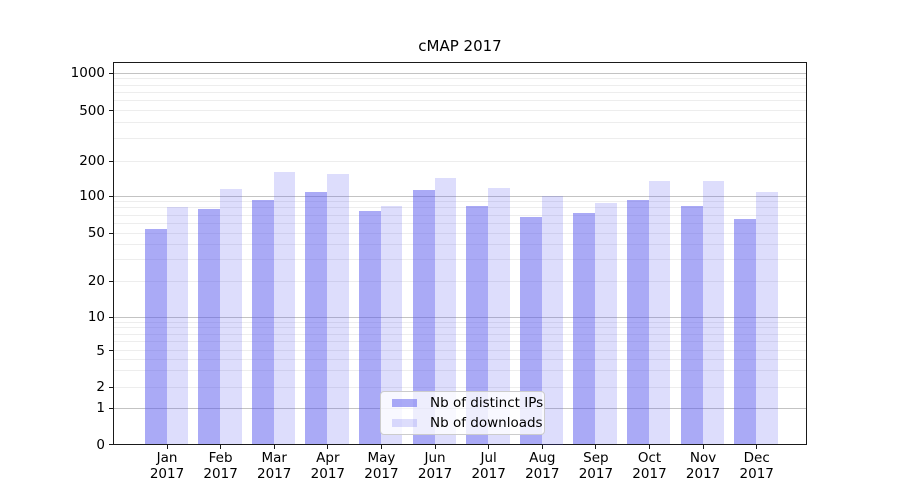 This screenshot has width=900, height=500. I want to click on bar-downloads-jun, so click(445, 311).